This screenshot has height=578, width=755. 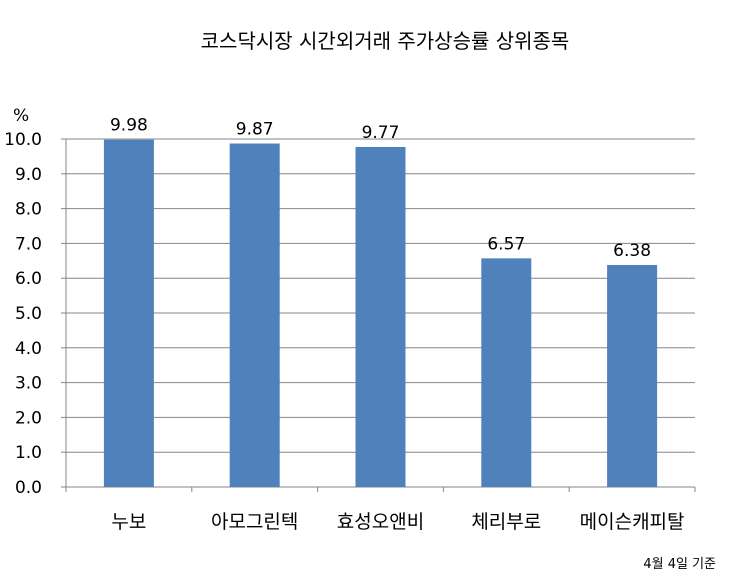 What do you see at coordinates (381, 133) in the screenshot?
I see `data-label: 9.77` at bounding box center [381, 133].